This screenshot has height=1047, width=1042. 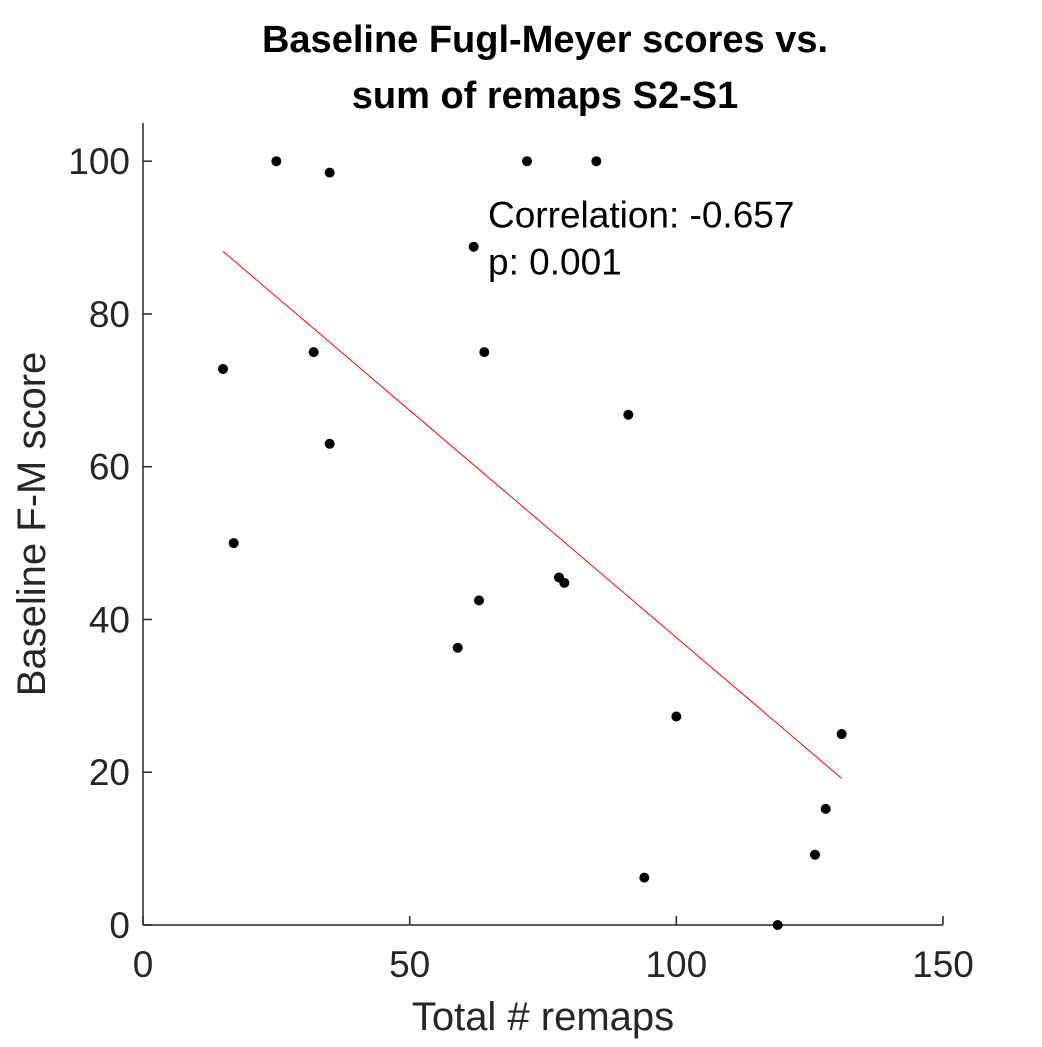 I want to click on x-tick-label: 100, so click(x=676, y=964).